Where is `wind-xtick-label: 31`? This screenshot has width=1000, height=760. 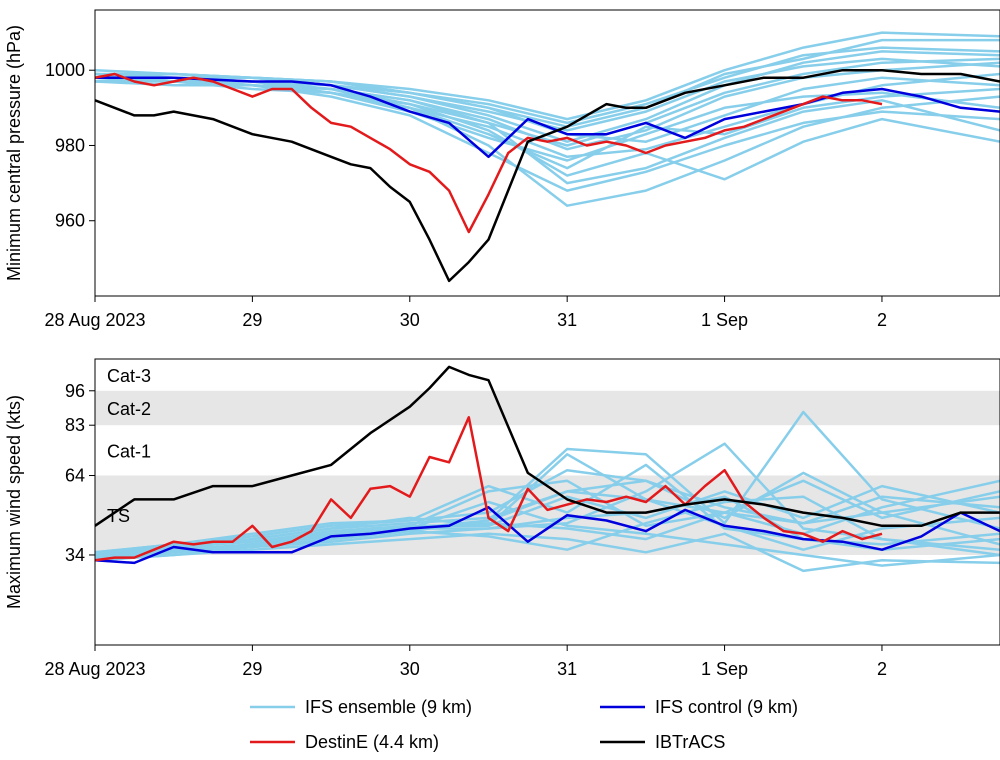
wind-xtick-label: 31 is located at coordinates (567, 669).